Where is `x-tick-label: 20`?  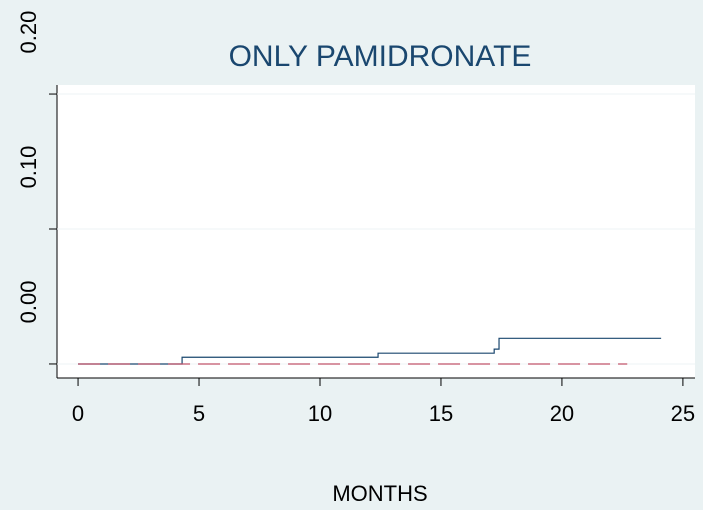
x-tick-label: 20 is located at coordinates (562, 413).